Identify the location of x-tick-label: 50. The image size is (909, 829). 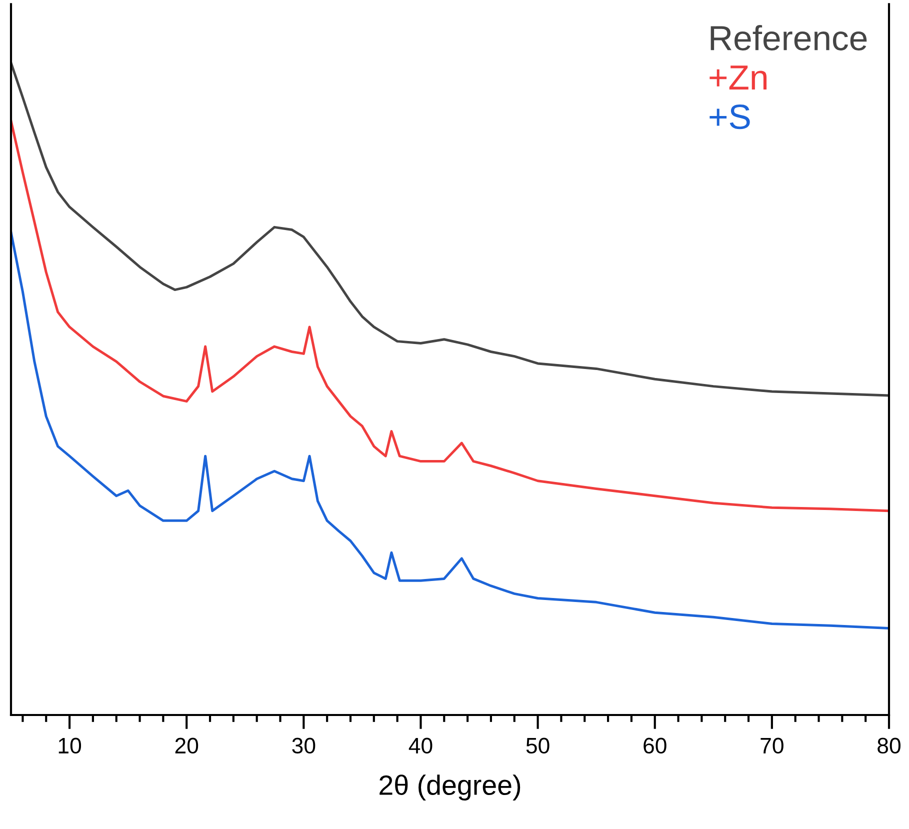
(538, 746).